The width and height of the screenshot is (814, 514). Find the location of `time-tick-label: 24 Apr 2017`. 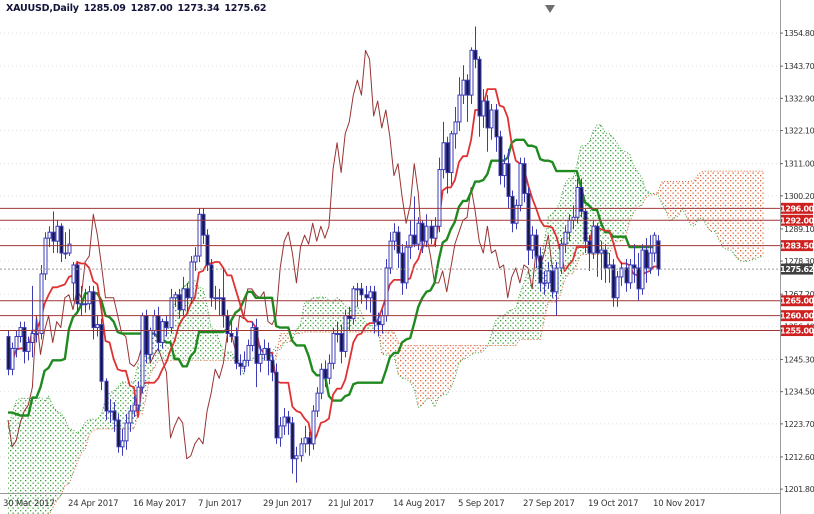

time-tick-label: 24 Apr 2017 is located at coordinates (93, 504).